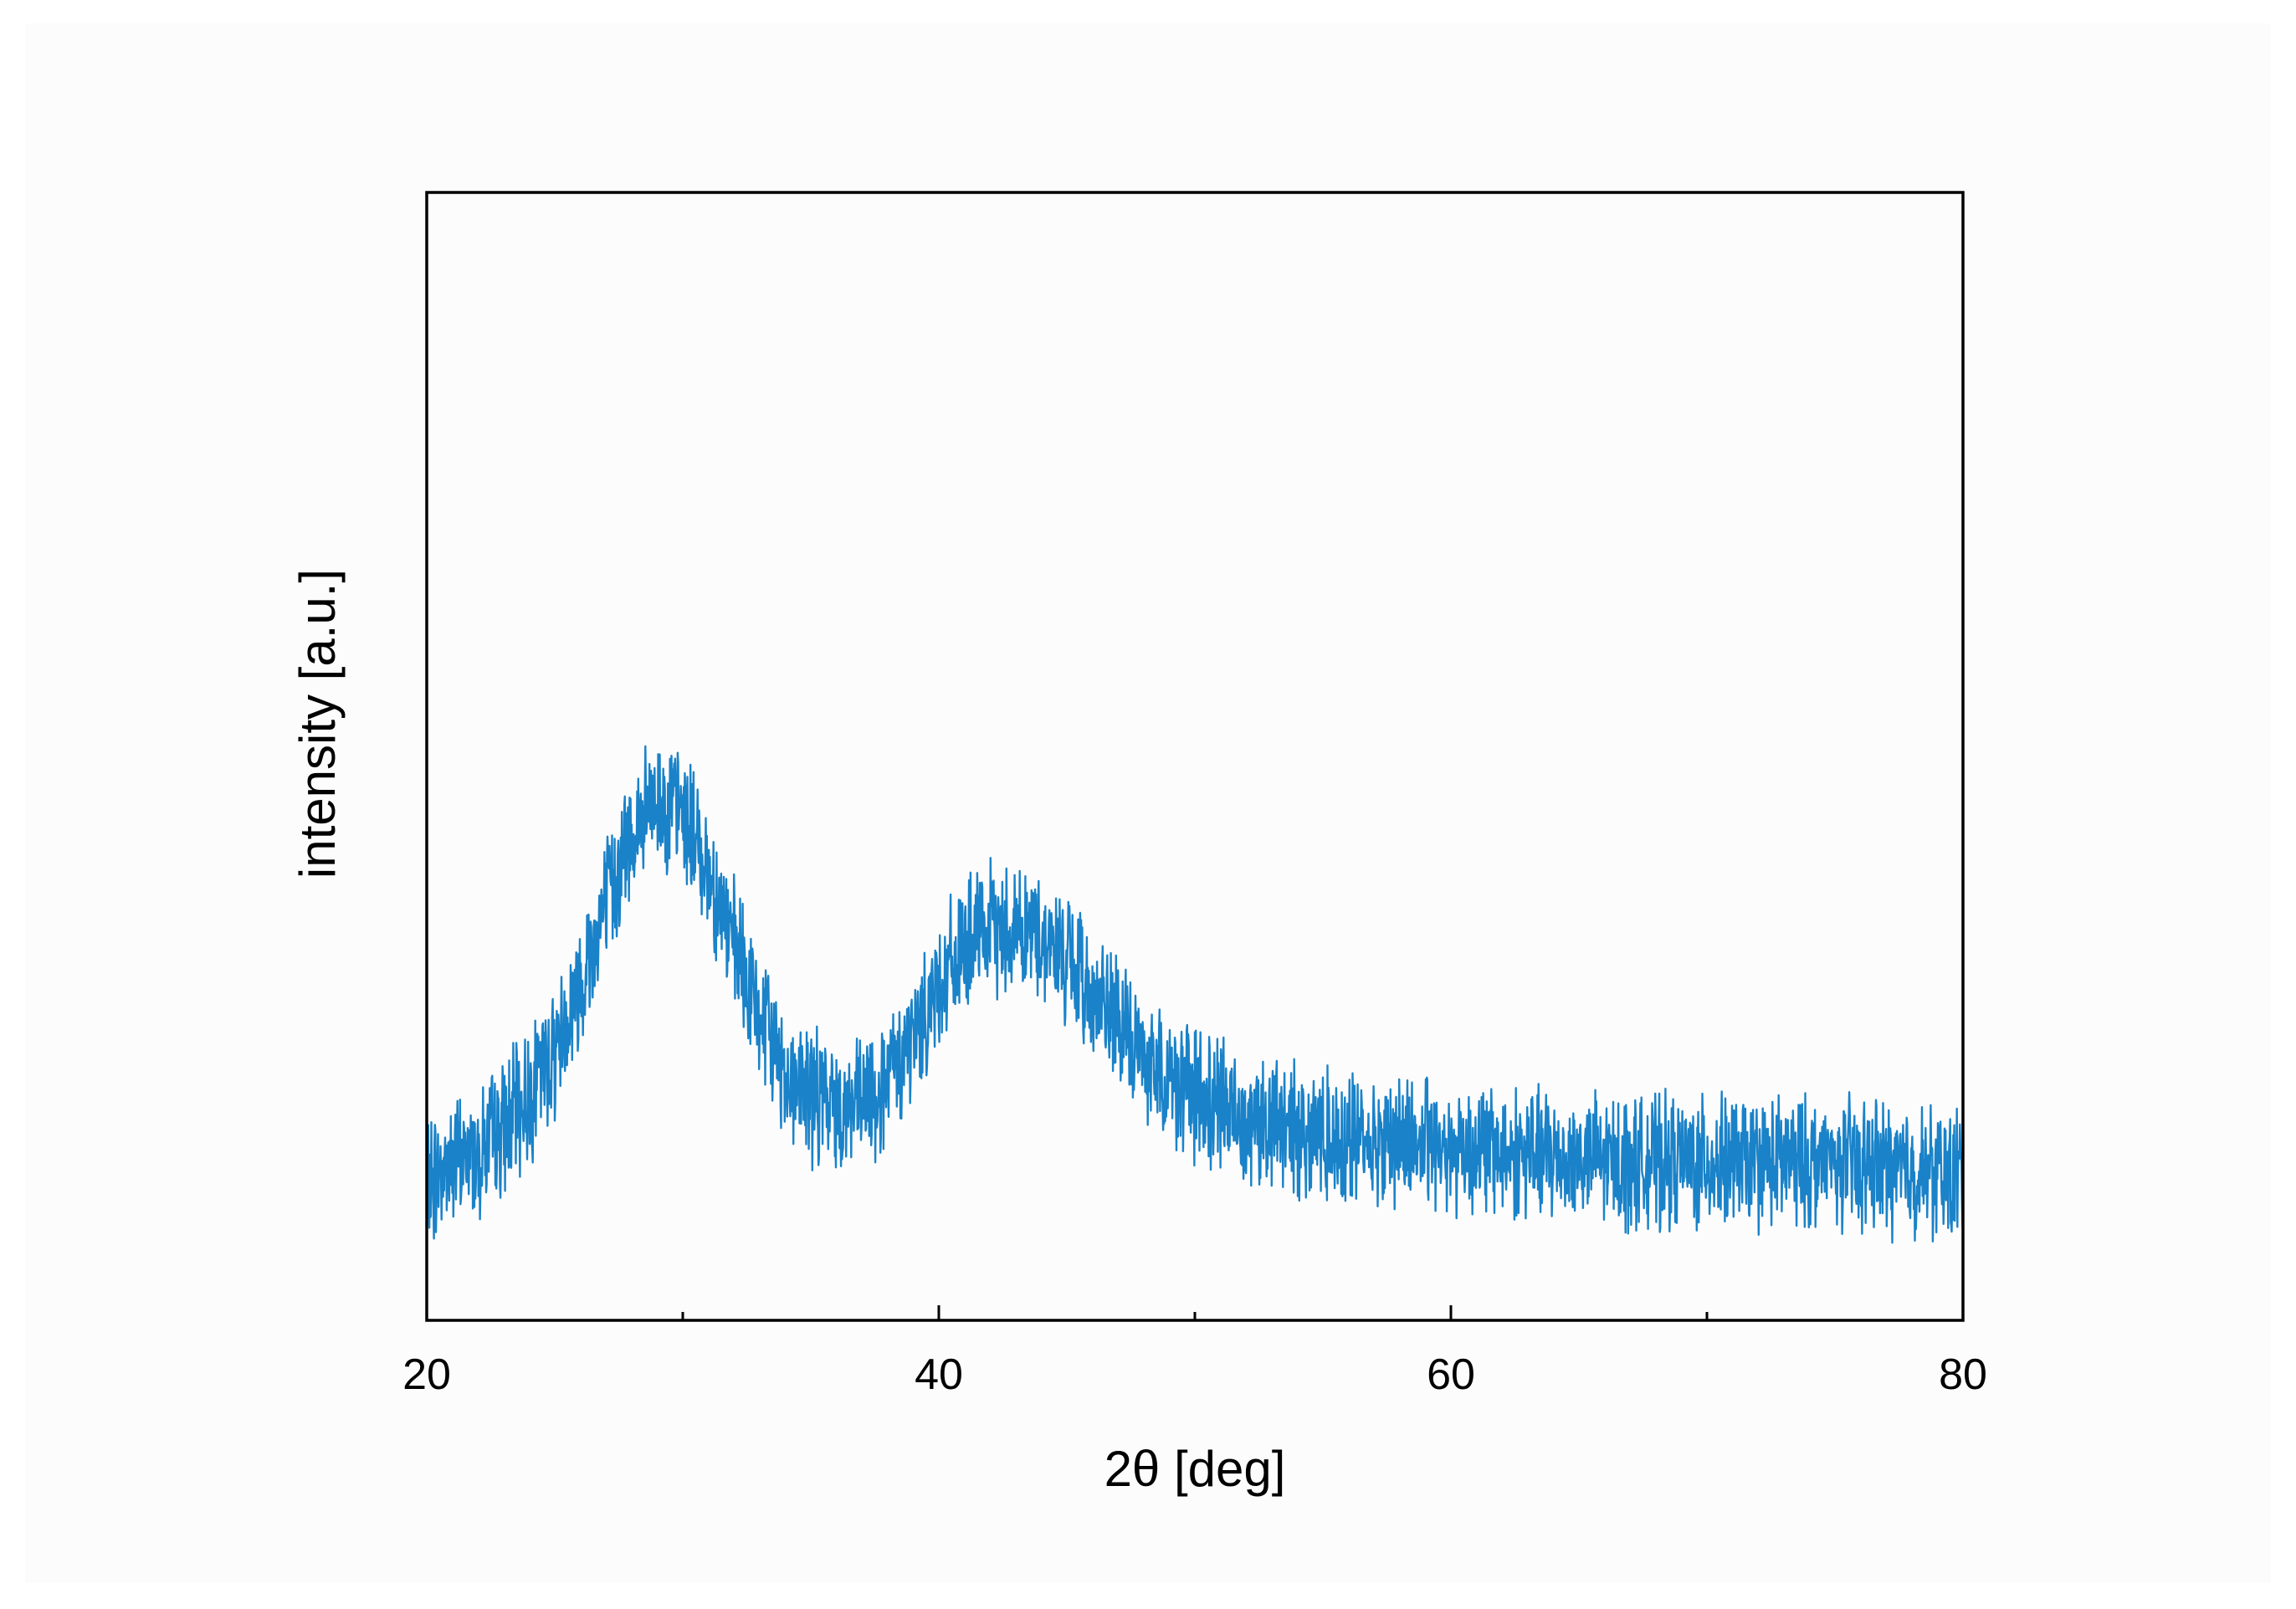 The height and width of the screenshot is (1609, 2296). Describe the element at coordinates (318, 724) in the screenshot. I see `y-axis-label: intensity [a.u.]` at that location.